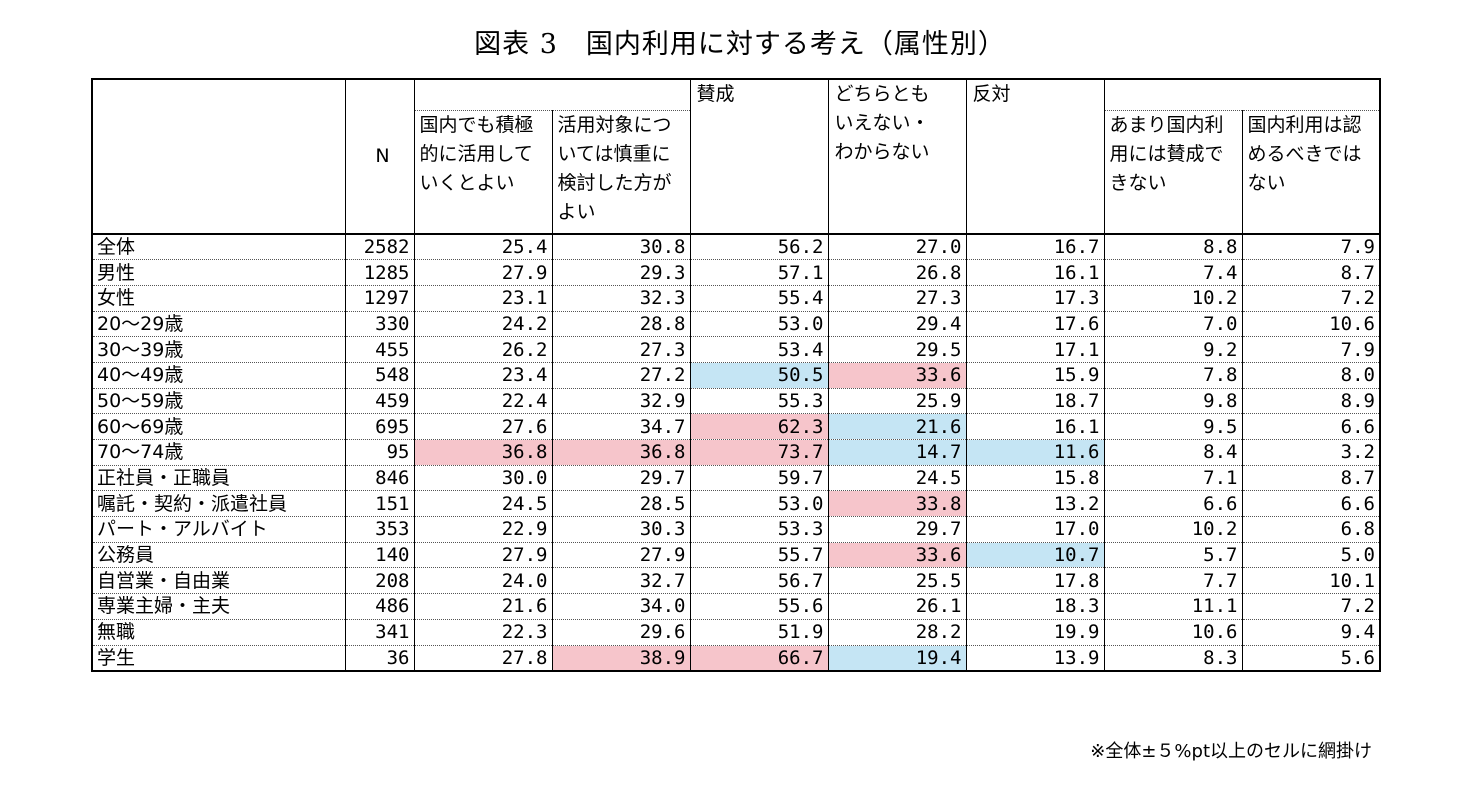  Describe the element at coordinates (621, 298) in the screenshot. I see `row-value: 32.3` at that location.